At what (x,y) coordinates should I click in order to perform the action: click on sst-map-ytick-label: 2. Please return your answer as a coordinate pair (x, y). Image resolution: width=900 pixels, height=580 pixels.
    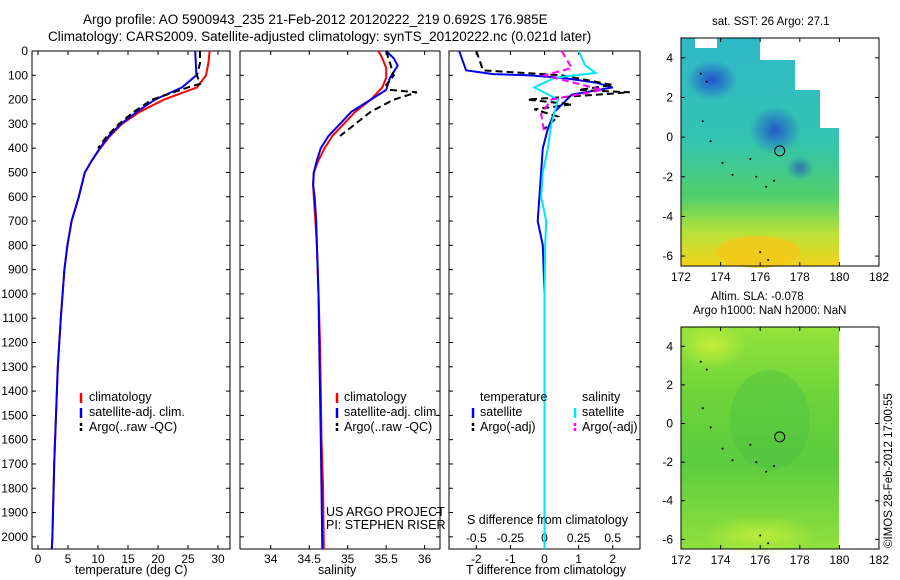
    Looking at the image, I should click on (669, 97).